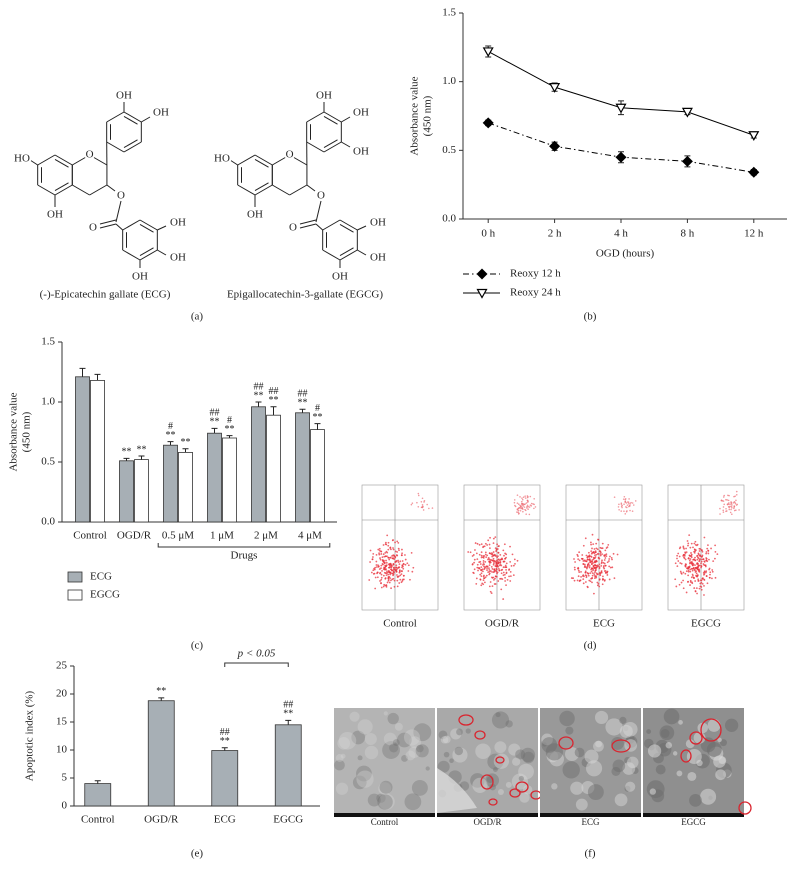 Image resolution: width=788 pixels, height=872 pixels. What do you see at coordinates (197, 854) in the screenshot?
I see `panel-caption: (e)` at bounding box center [197, 854].